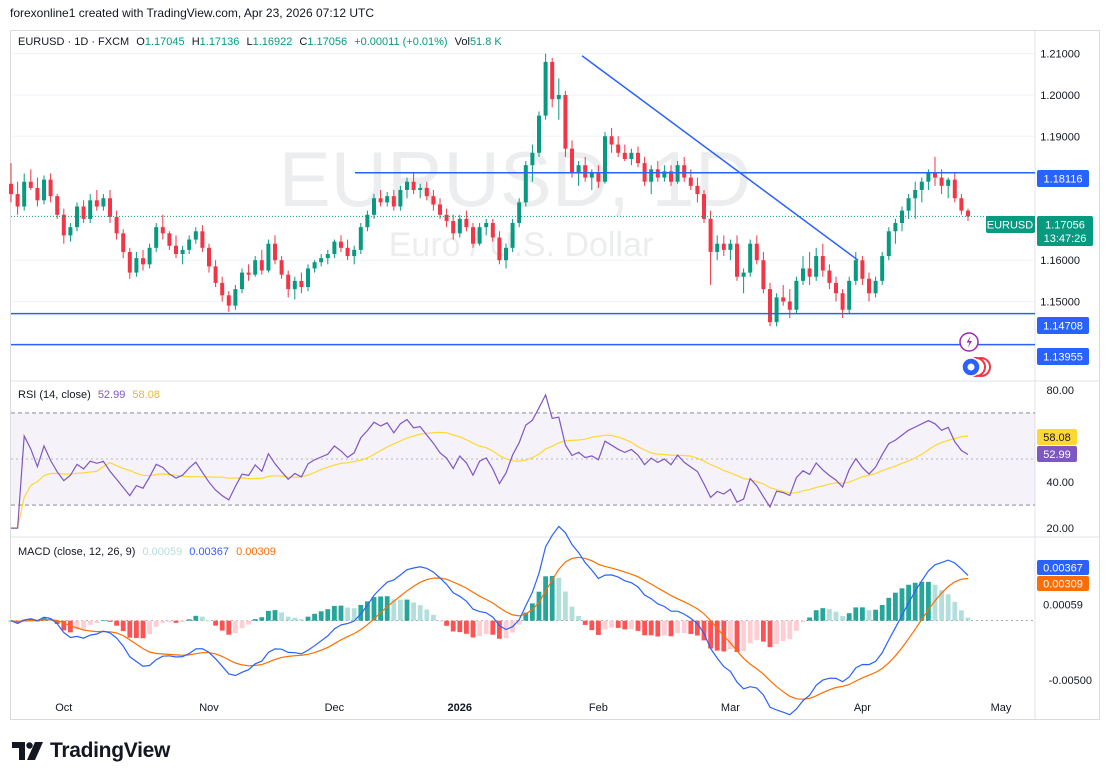 The width and height of the screenshot is (1110, 781). I want to click on low-label: L, so click(249, 42).